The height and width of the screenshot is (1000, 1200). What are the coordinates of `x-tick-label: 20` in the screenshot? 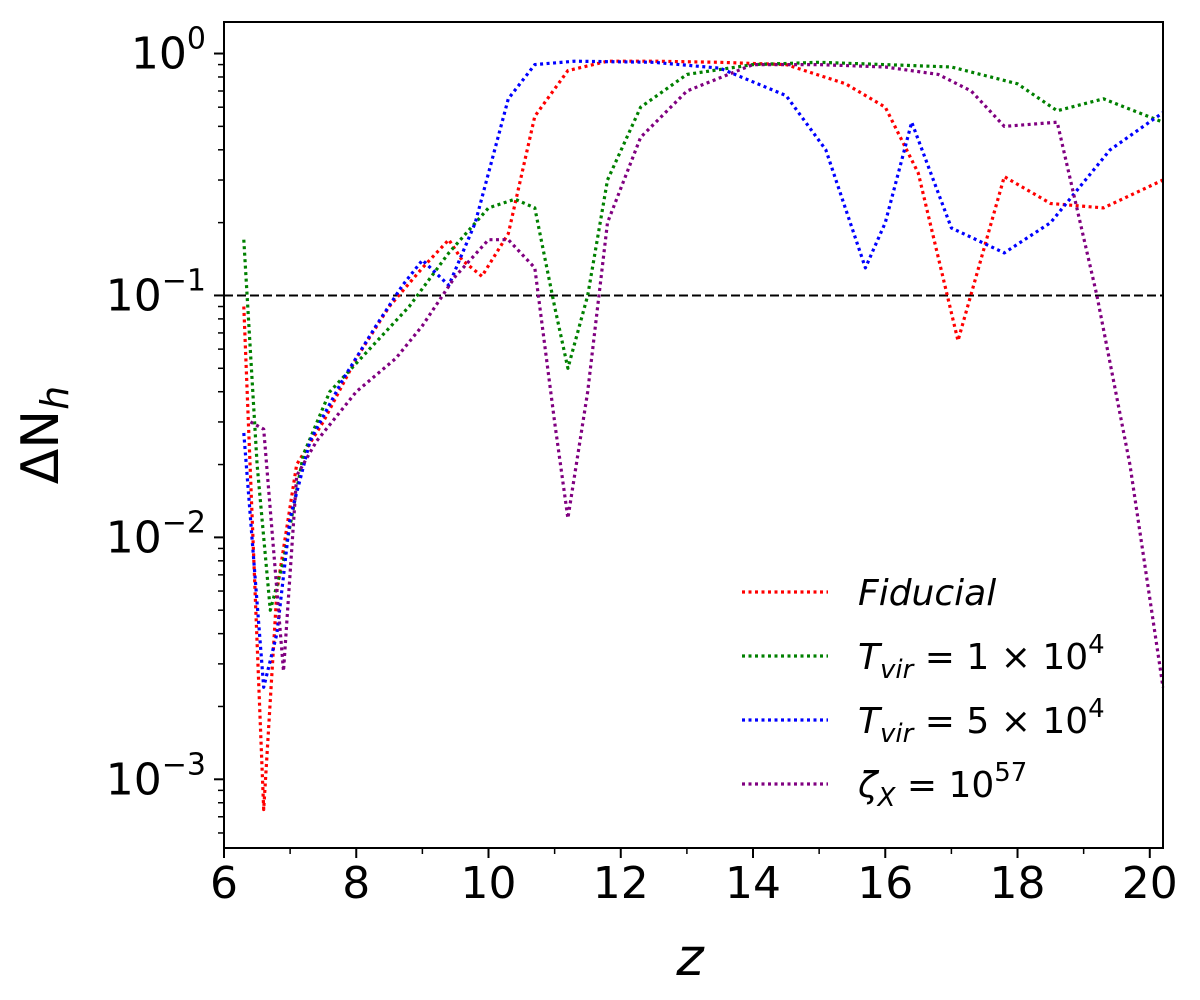 It's located at (1150, 883).